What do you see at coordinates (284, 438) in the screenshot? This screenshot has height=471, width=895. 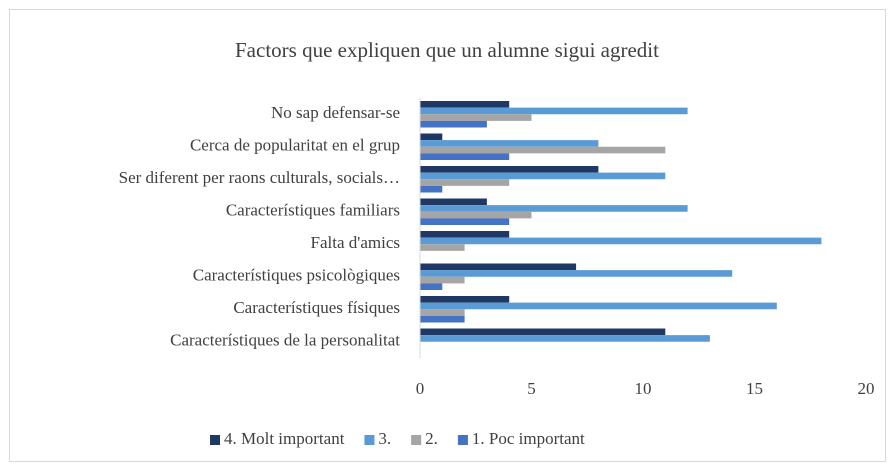 I see `legend-label: 4. Molt important` at bounding box center [284, 438].